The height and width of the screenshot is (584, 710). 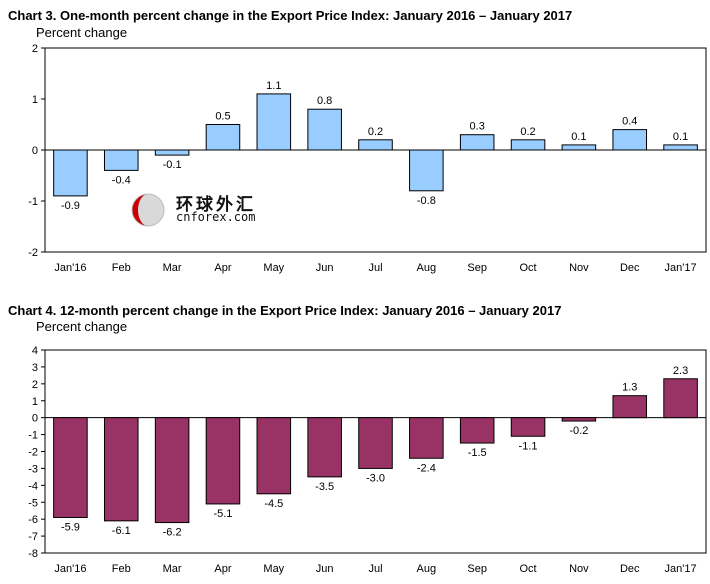 What do you see at coordinates (477, 127) in the screenshot?
I see `data-label: 0.3` at bounding box center [477, 127].